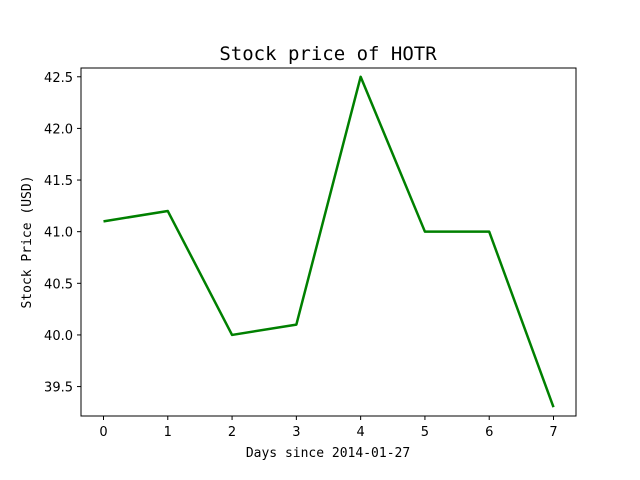  Describe the element at coordinates (58, 78) in the screenshot. I see `y-tick-label: 42.5` at that location.